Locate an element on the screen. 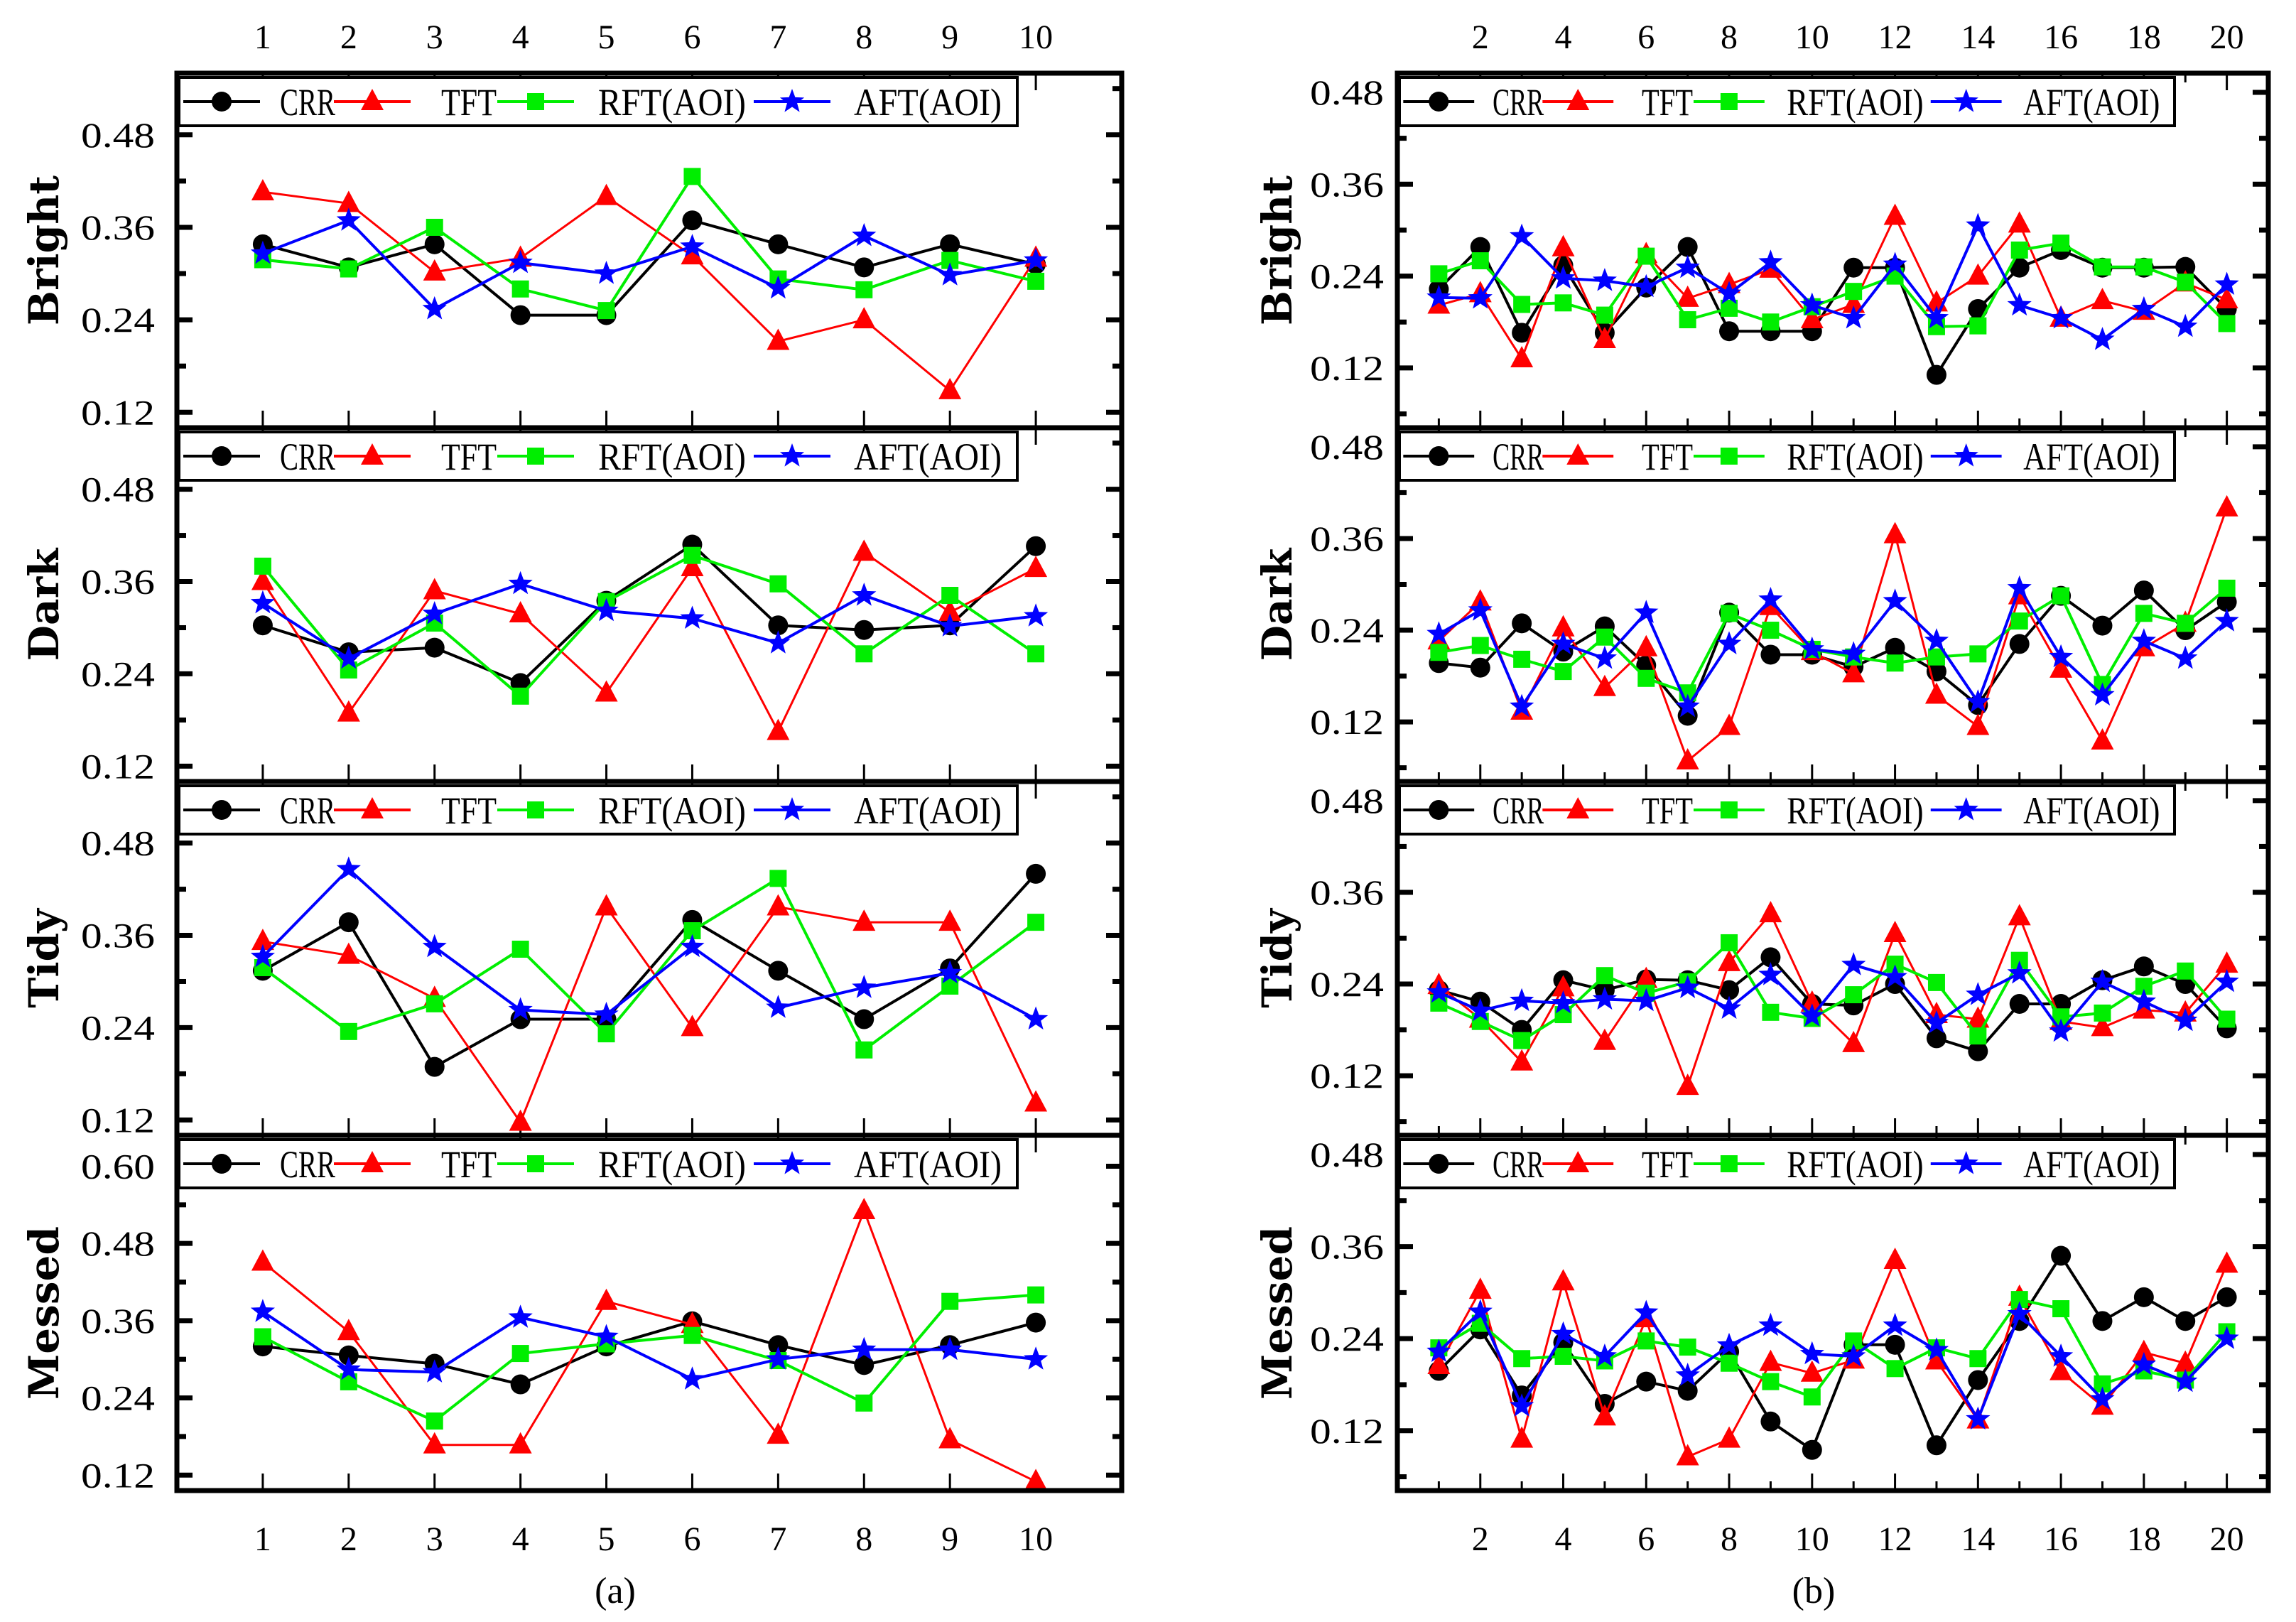 The height and width of the screenshot is (1622, 2296). legend-box is located at coordinates (598, 1163).